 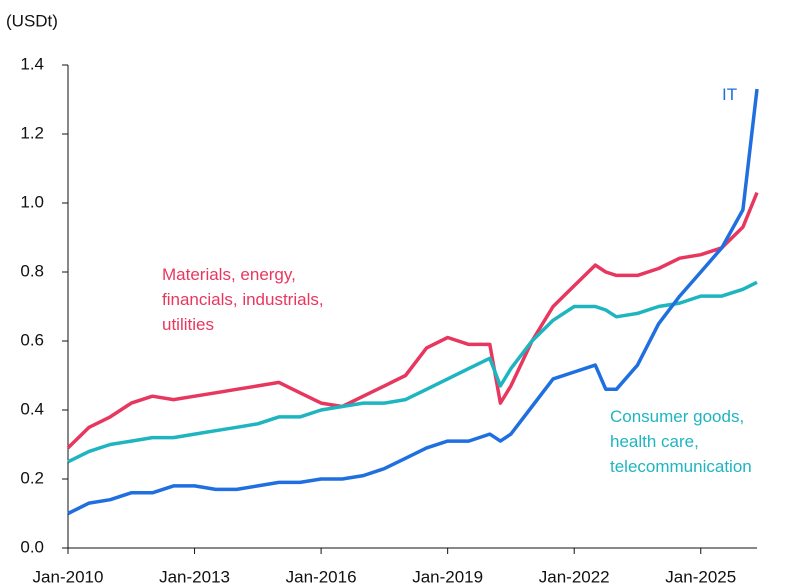 What do you see at coordinates (32, 201) in the screenshot?
I see `y-tick-label: 1.0` at bounding box center [32, 201].